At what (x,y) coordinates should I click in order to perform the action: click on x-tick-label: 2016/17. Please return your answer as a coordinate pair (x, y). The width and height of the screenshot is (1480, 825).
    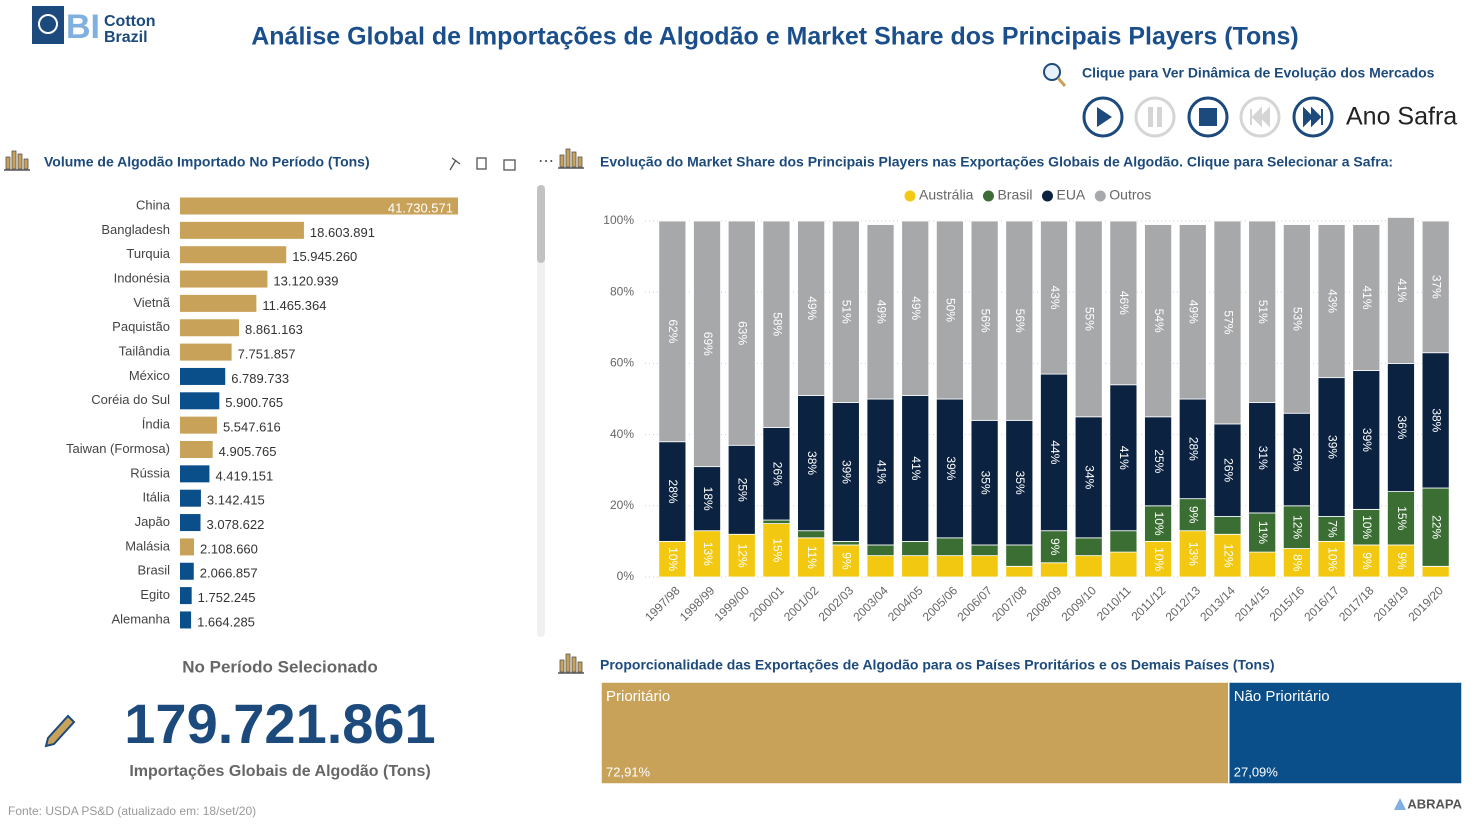
    Looking at the image, I should click on (1321, 603).